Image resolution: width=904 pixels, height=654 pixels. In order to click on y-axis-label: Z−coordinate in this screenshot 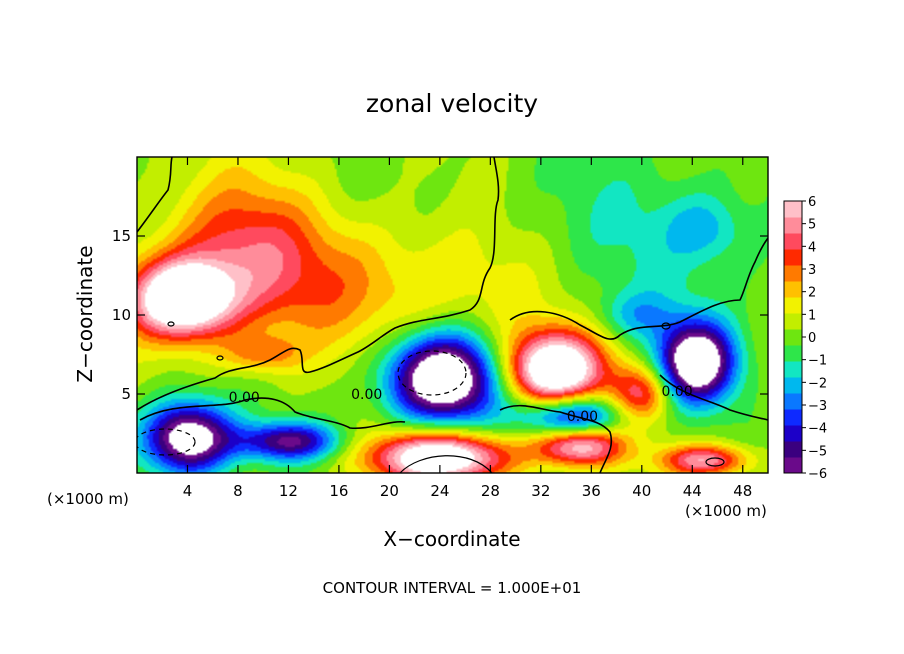, I will do `click(85, 313)`.